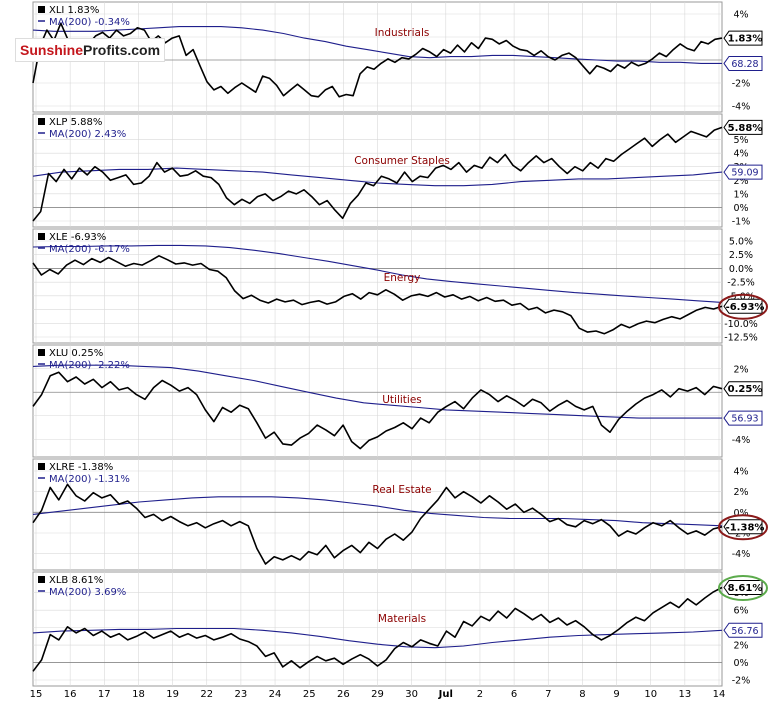 The image size is (780, 702). What do you see at coordinates (309, 694) in the screenshot?
I see `x-tick-label: 25` at bounding box center [309, 694].